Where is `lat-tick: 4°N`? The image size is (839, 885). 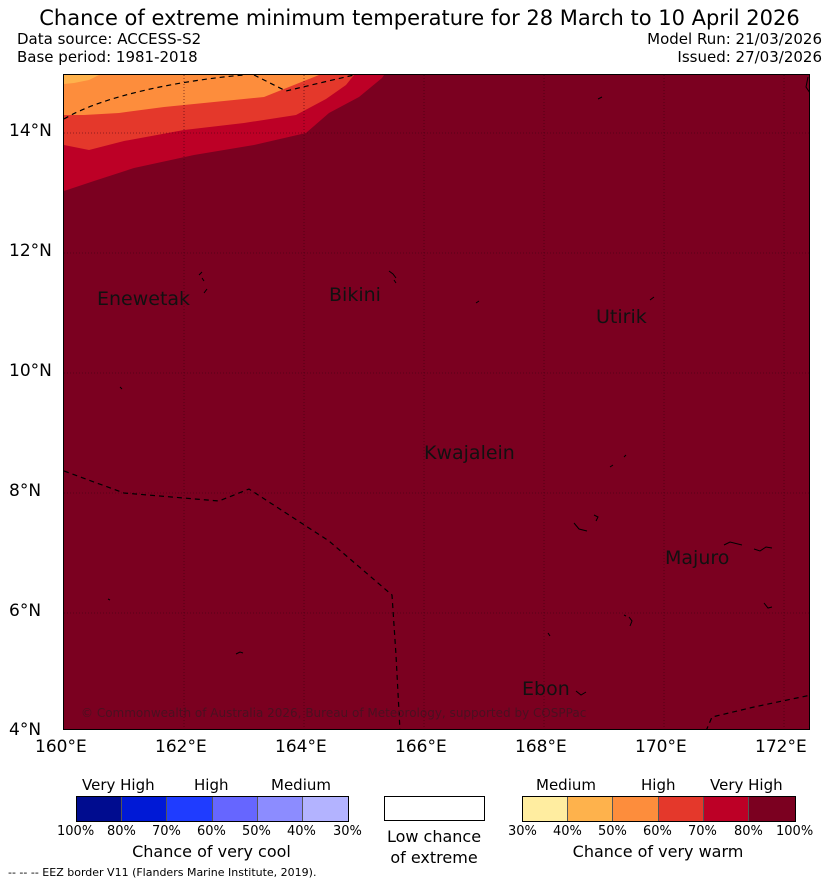 lat-tick: 4°N is located at coordinates (25, 730).